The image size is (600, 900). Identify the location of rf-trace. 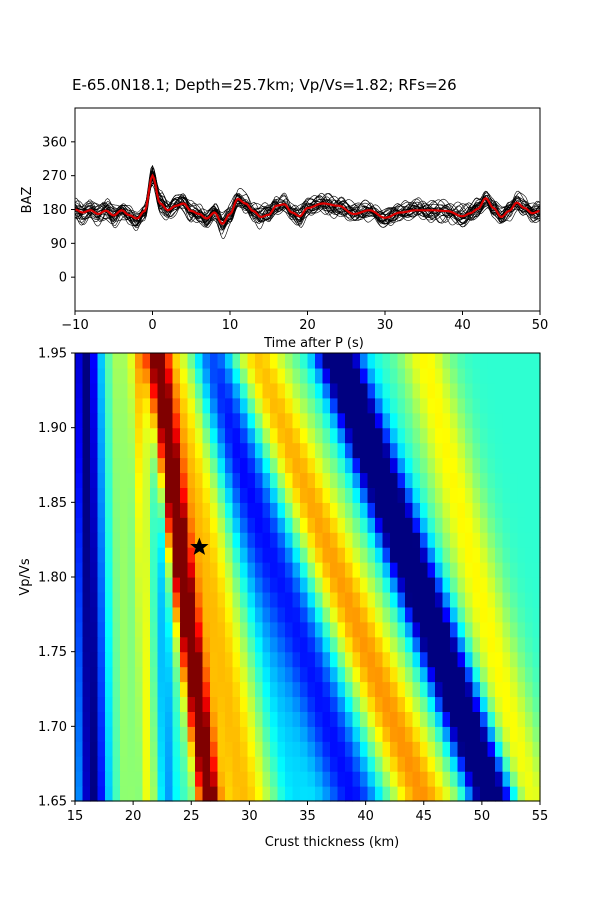
(307, 201).